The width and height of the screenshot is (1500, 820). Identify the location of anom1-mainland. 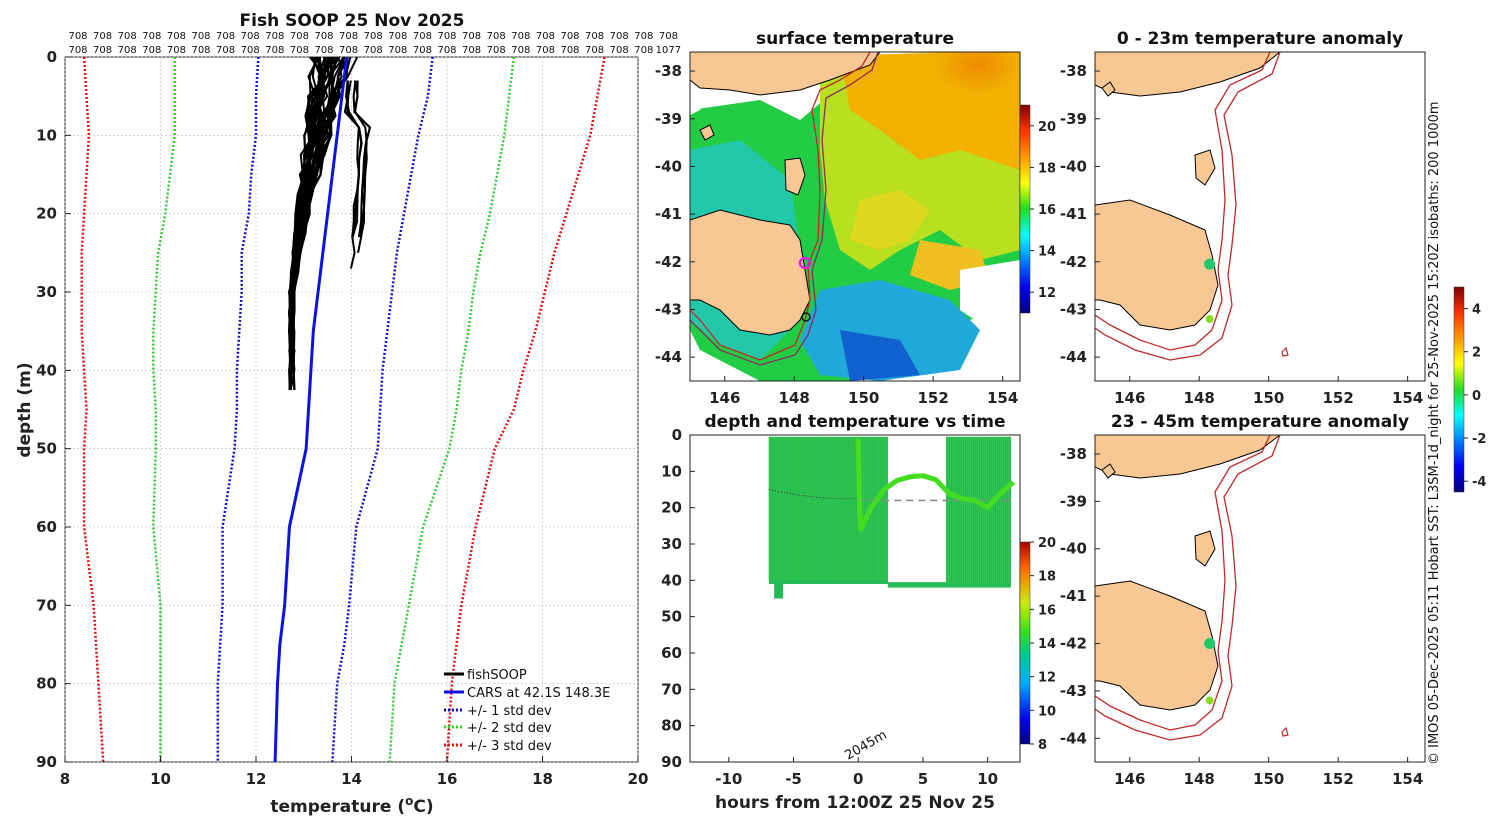
(1188, 74).